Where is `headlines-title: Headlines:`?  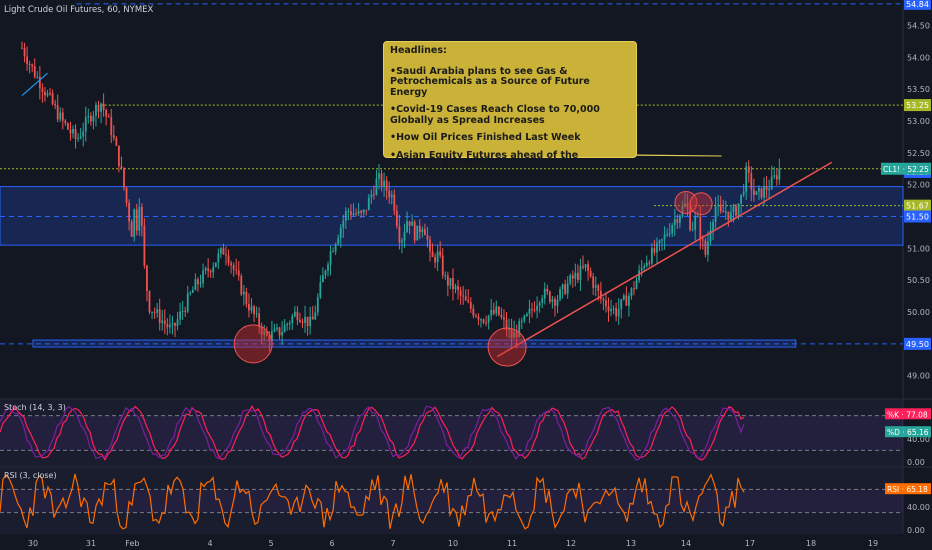 headlines-title: Headlines: is located at coordinates (418, 50).